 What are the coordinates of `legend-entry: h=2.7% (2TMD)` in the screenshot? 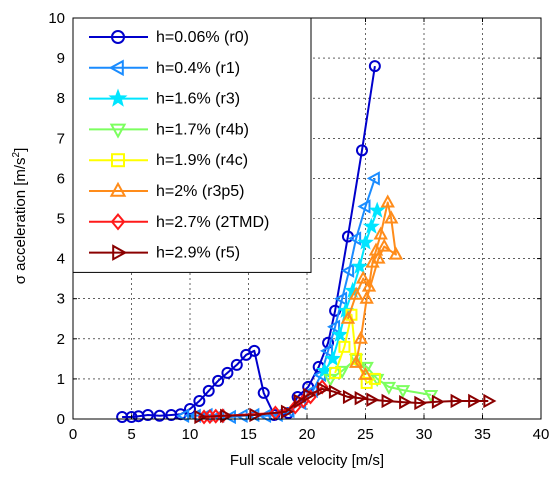 It's located at (179, 222).